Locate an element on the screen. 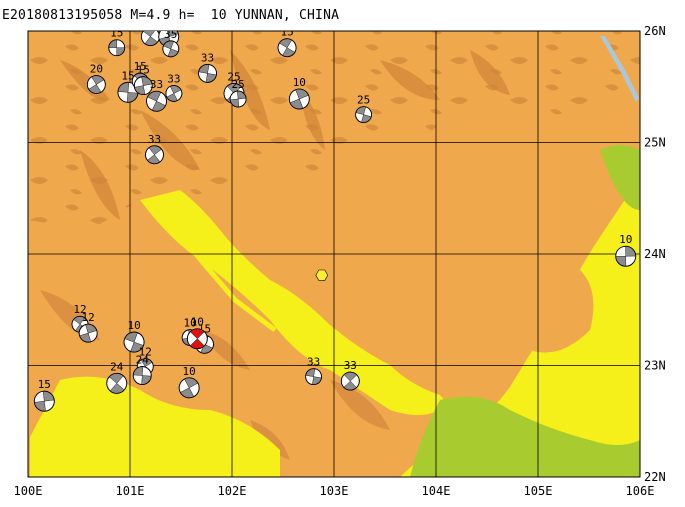 This screenshot has height=507, width=685. event-depth-label: 10 is located at coordinates (197, 322).